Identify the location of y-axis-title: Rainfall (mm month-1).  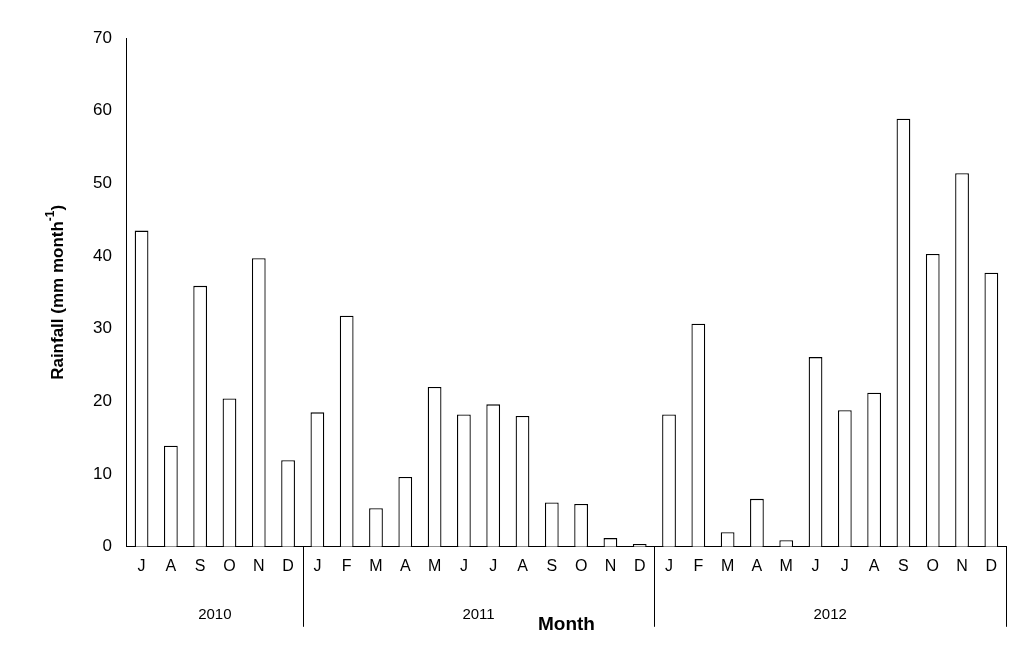
(55, 292).